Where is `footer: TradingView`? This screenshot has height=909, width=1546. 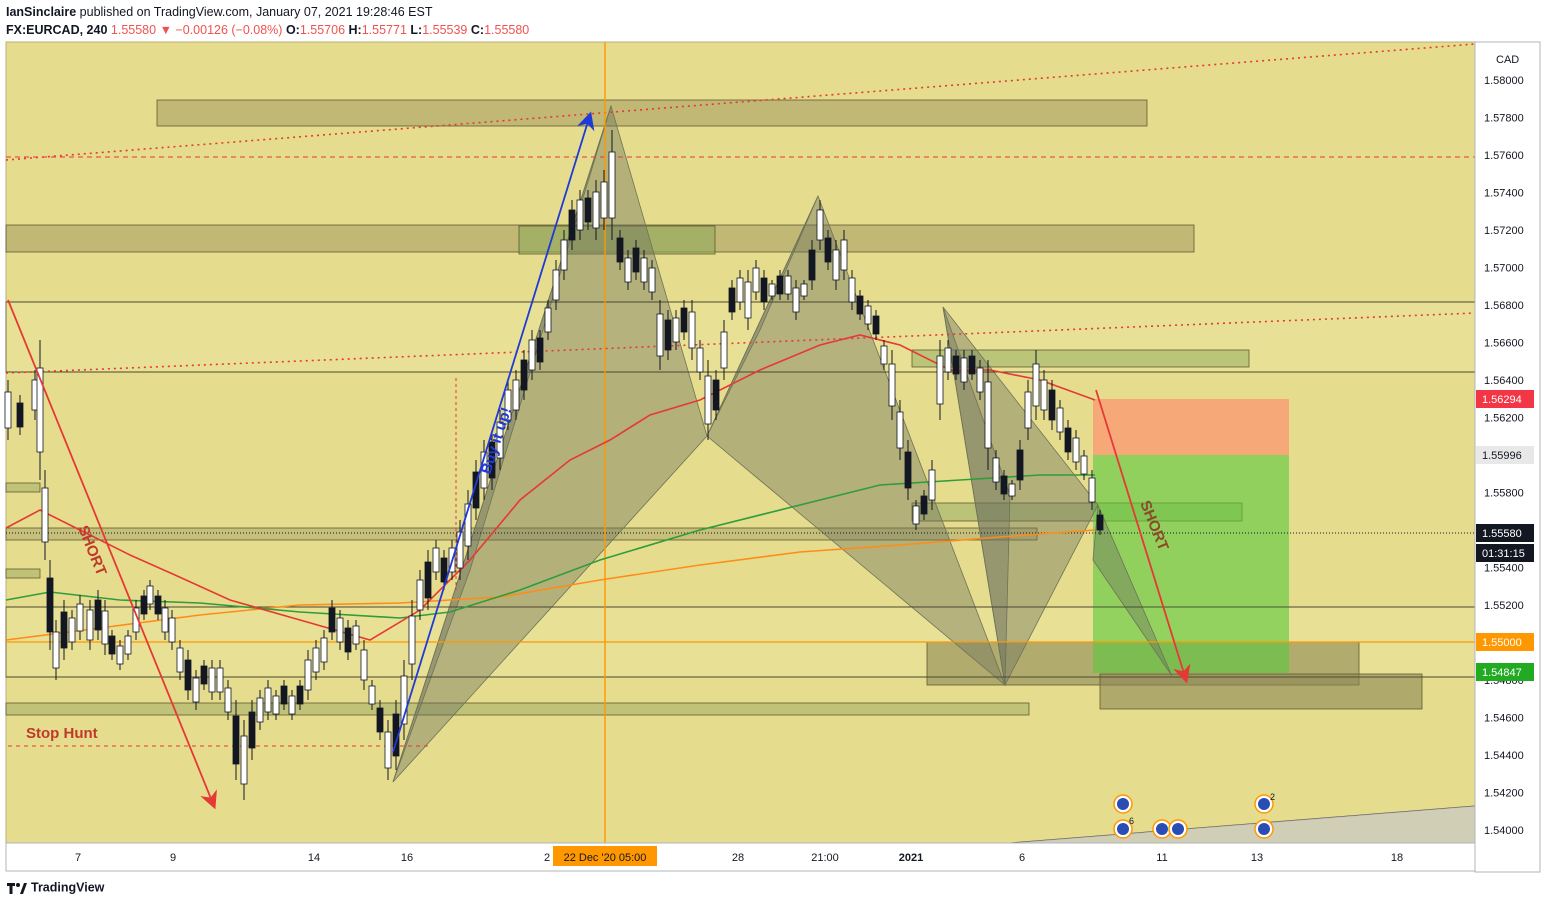 footer: TradingView is located at coordinates (55, 891).